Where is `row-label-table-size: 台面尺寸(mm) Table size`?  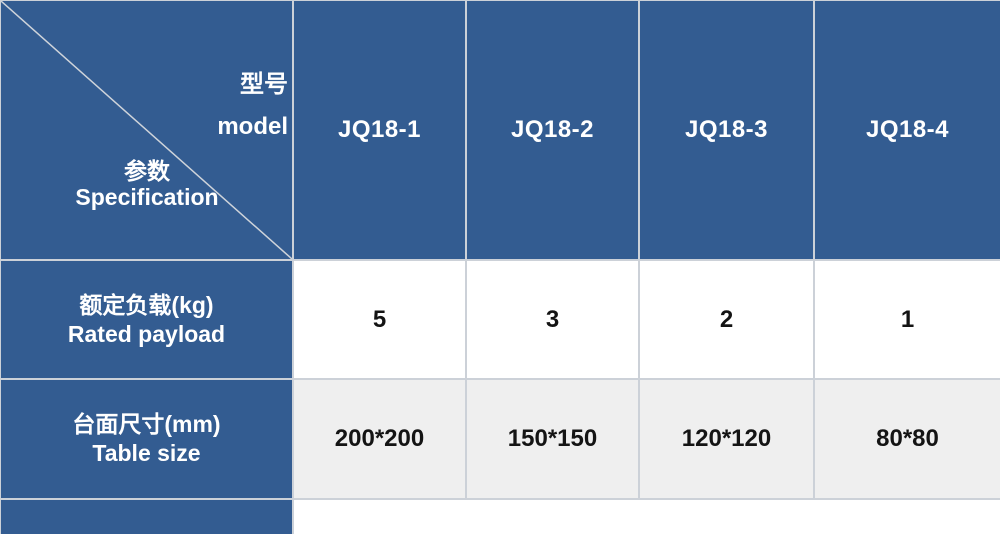 row-label-table-size: 台面尺寸(mm) Table size is located at coordinates (146, 439).